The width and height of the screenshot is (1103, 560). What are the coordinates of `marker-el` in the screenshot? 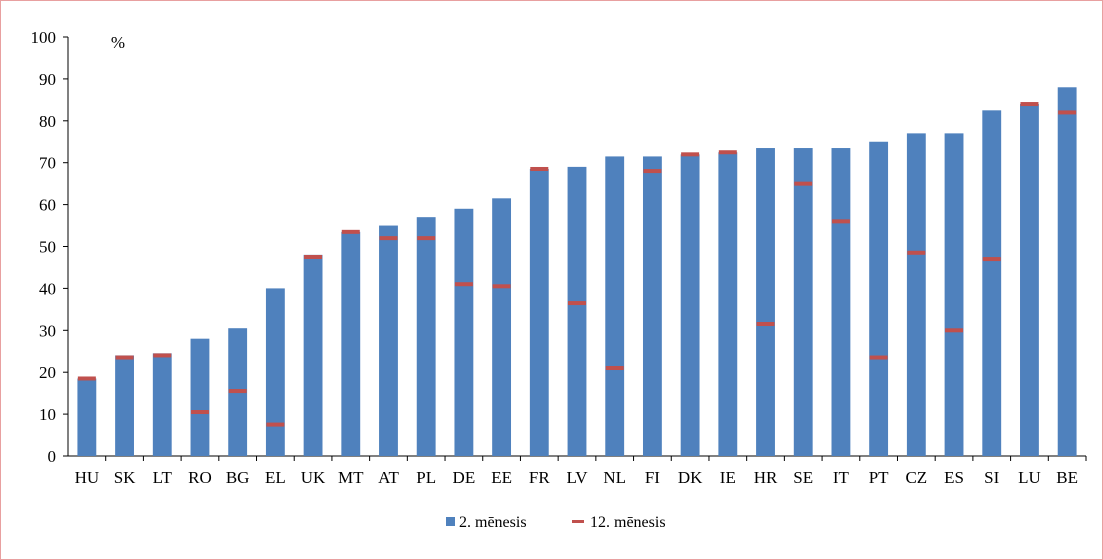 It's located at (275, 424).